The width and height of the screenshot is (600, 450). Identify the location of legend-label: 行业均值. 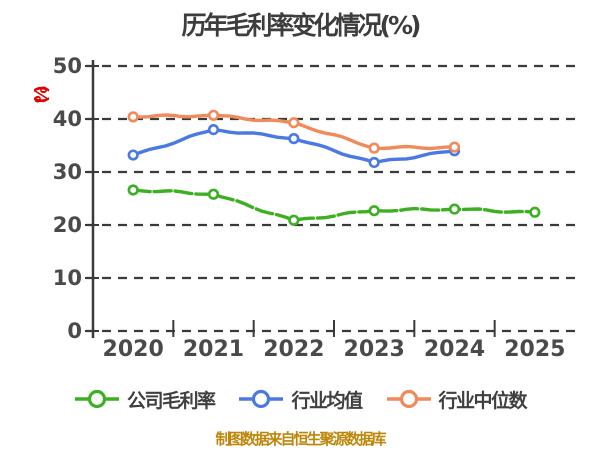
(327, 400).